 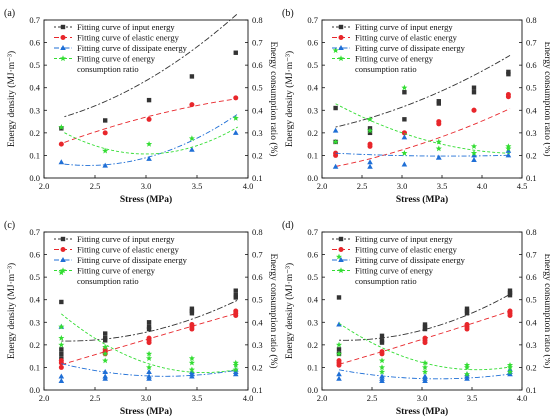 What do you see at coordinates (248, 398) in the screenshot?
I see `x-tick-label: 4.0` at bounding box center [248, 398].